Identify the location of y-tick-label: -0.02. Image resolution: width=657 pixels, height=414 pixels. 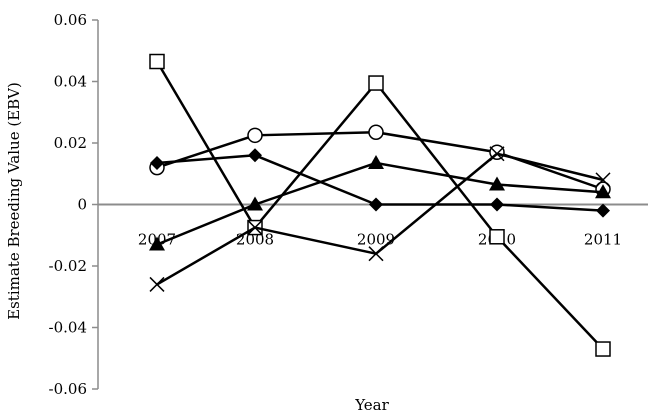
(68, 266).